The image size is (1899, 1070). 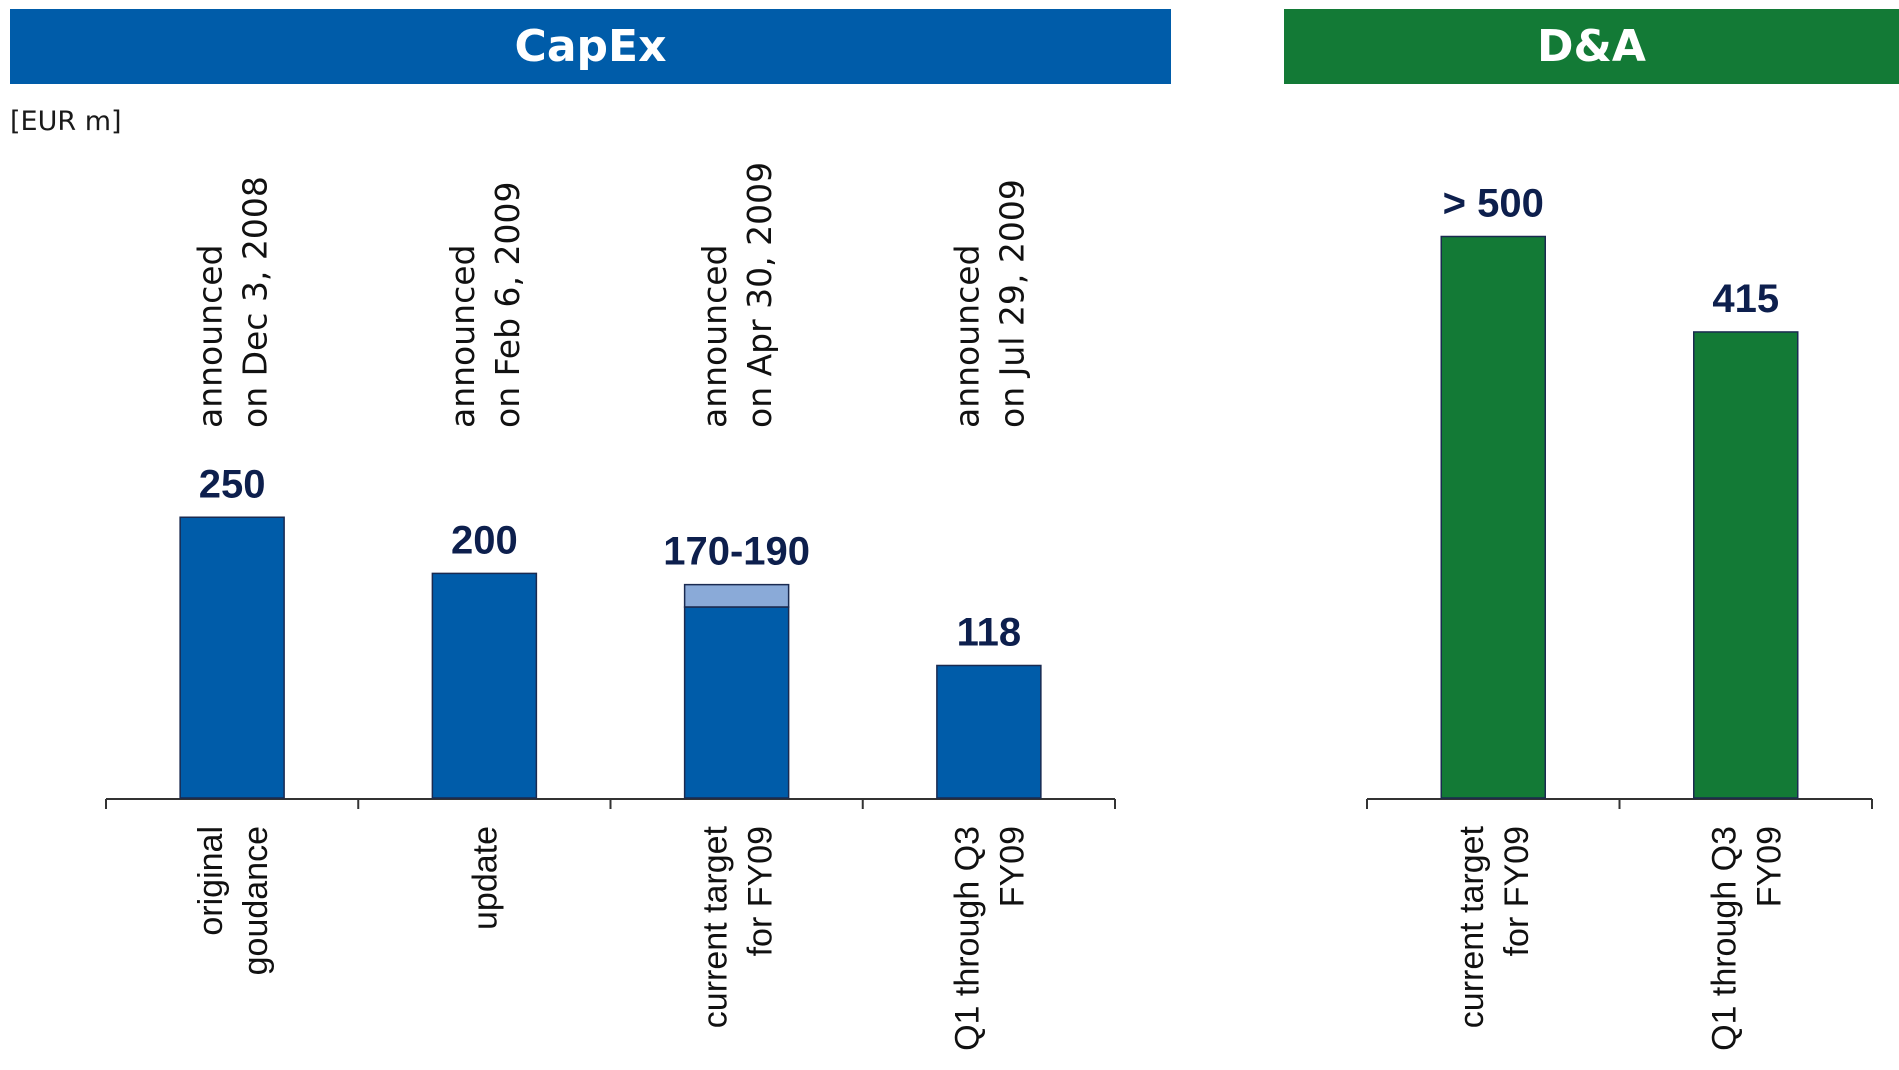 What do you see at coordinates (1493, 204) in the screenshot?
I see `da-value-label: > 500` at bounding box center [1493, 204].